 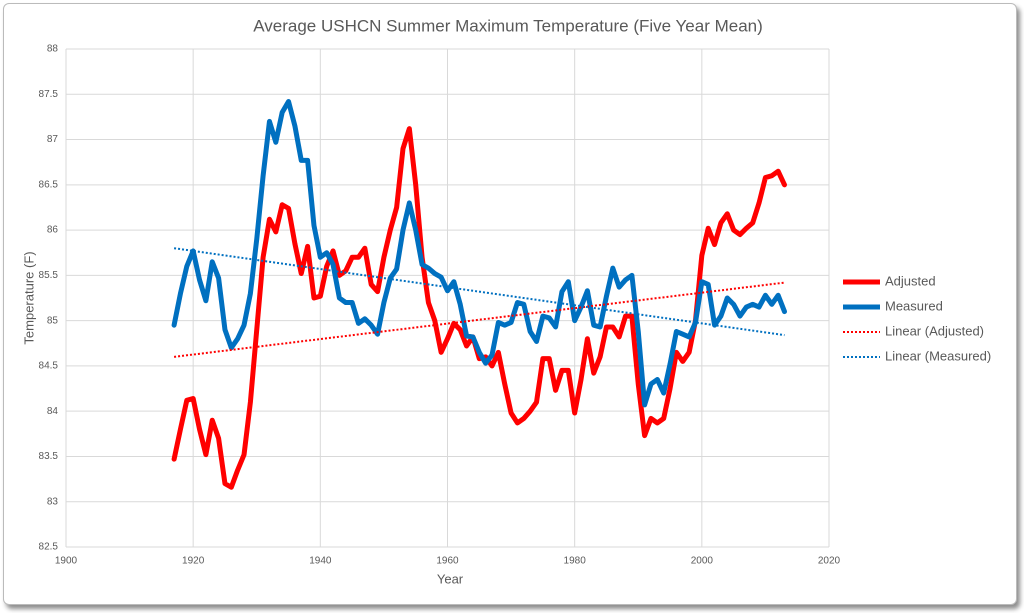 I want to click on x-tick-label: 2020, so click(x=829, y=561).